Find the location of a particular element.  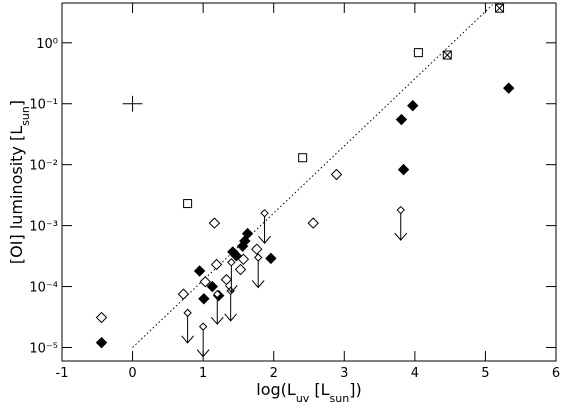

x-tick-label: 3 is located at coordinates (344, 373).